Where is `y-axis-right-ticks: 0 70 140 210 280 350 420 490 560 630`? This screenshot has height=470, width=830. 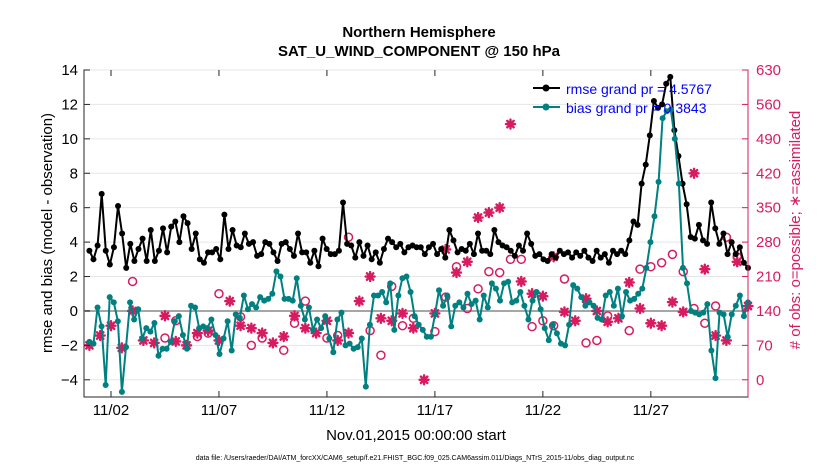 y-axis-right-ticks: 0 70 140 210 280 350 420 490 560 630 is located at coordinates (761, 229).